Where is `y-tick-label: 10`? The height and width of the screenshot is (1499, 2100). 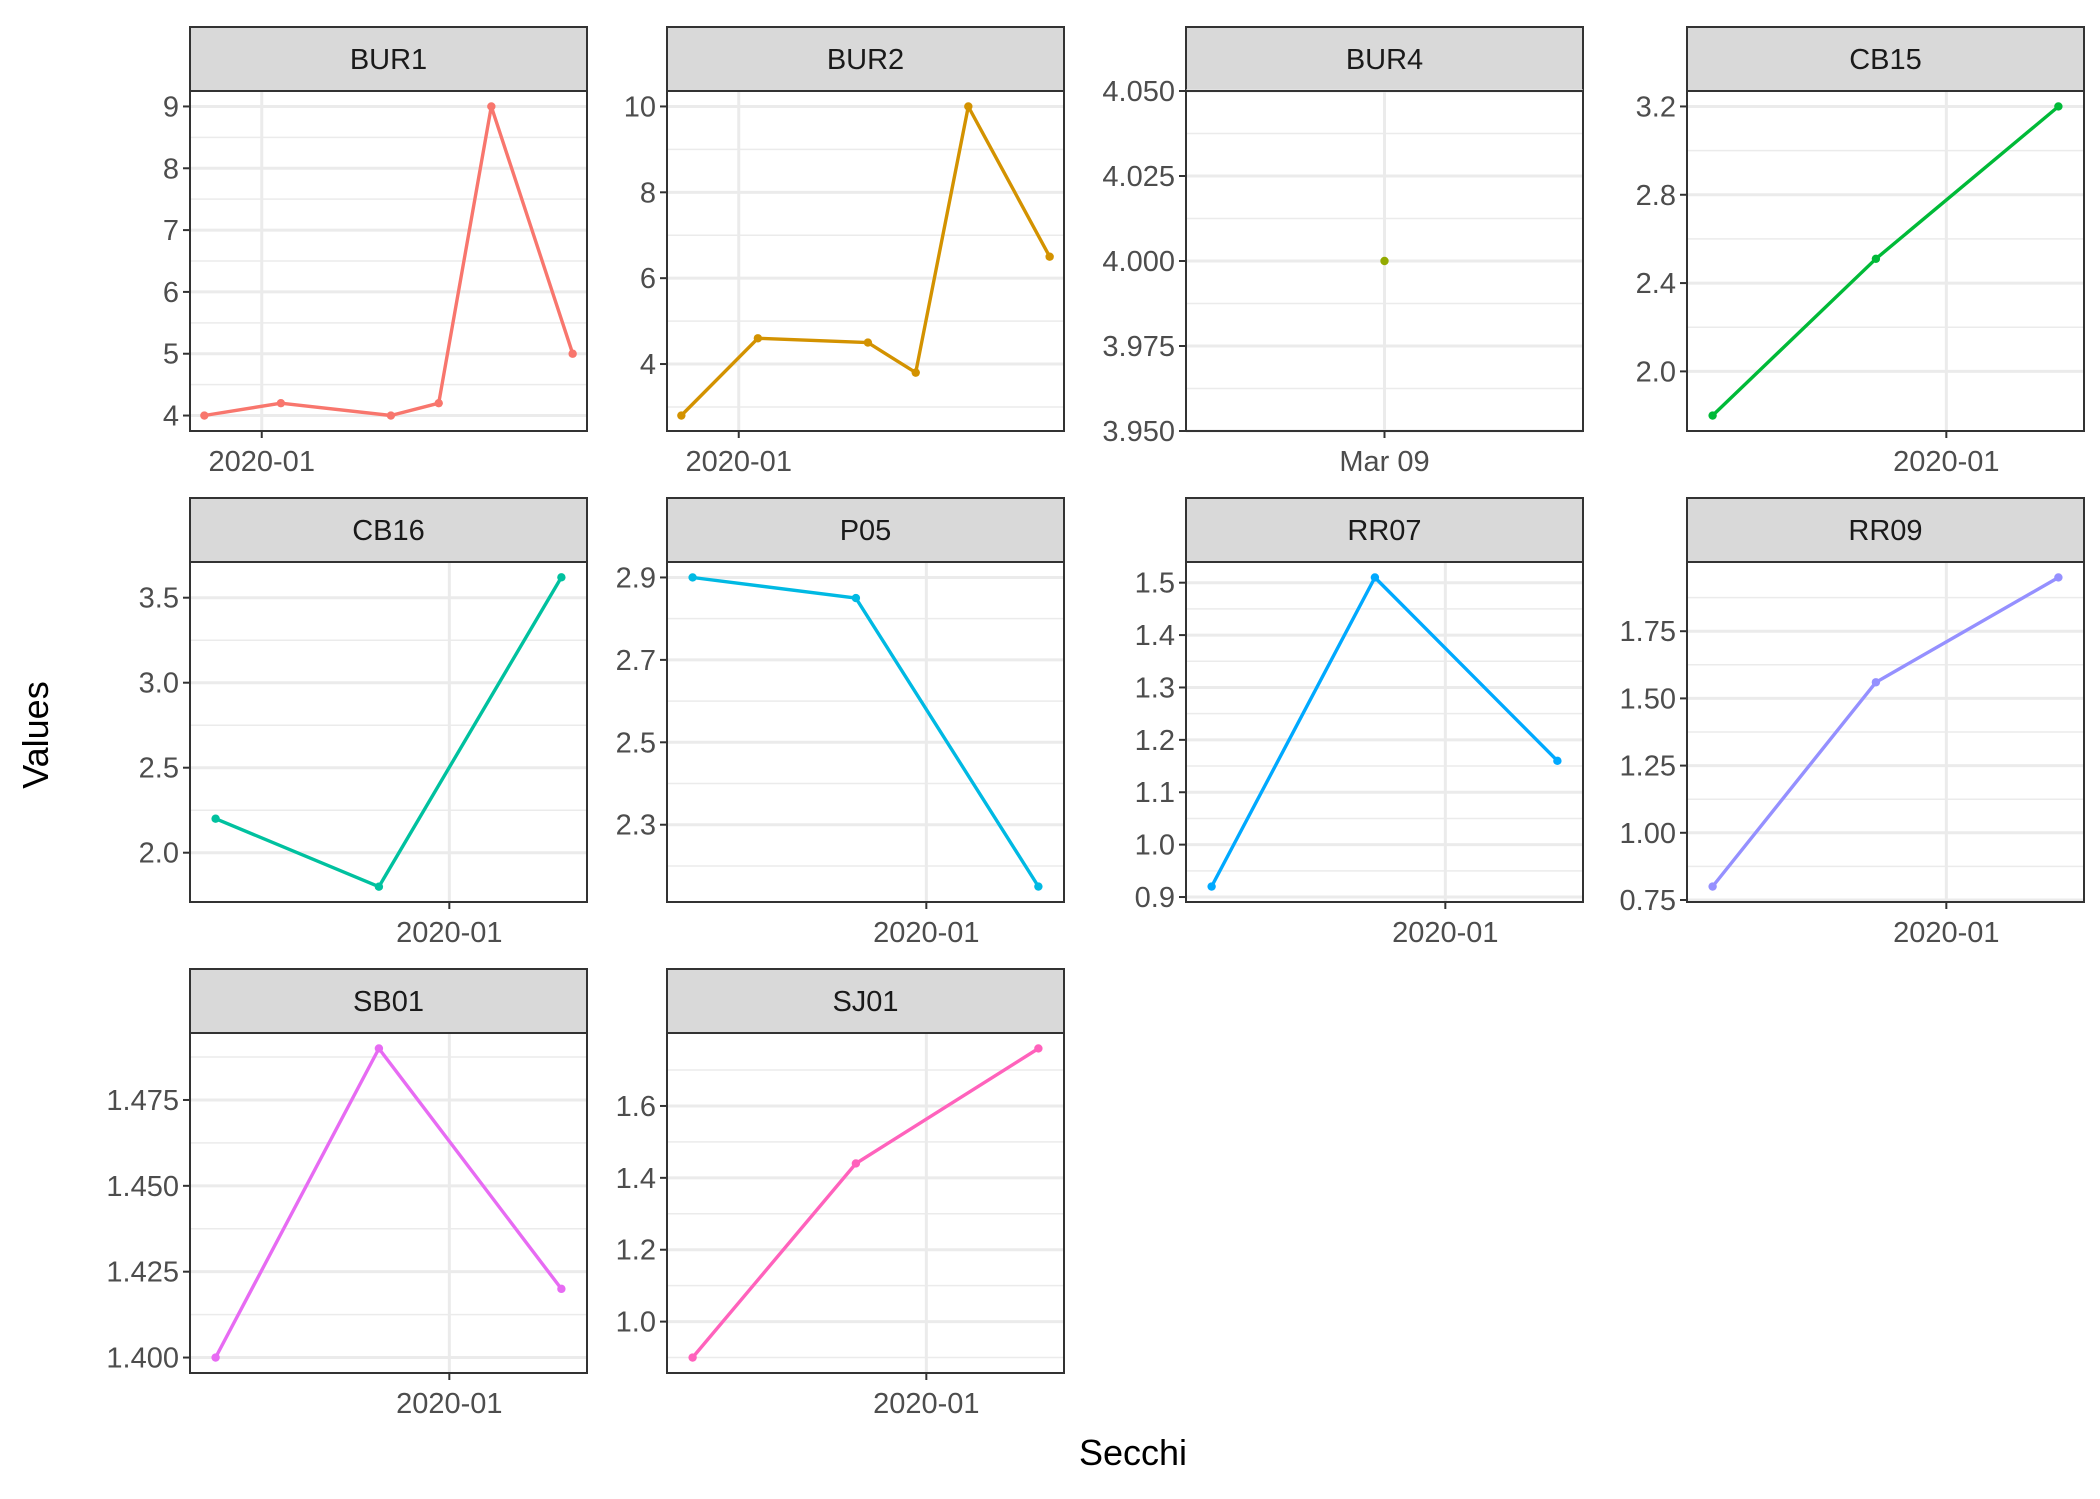 y-tick-label: 10 is located at coordinates (640, 107).